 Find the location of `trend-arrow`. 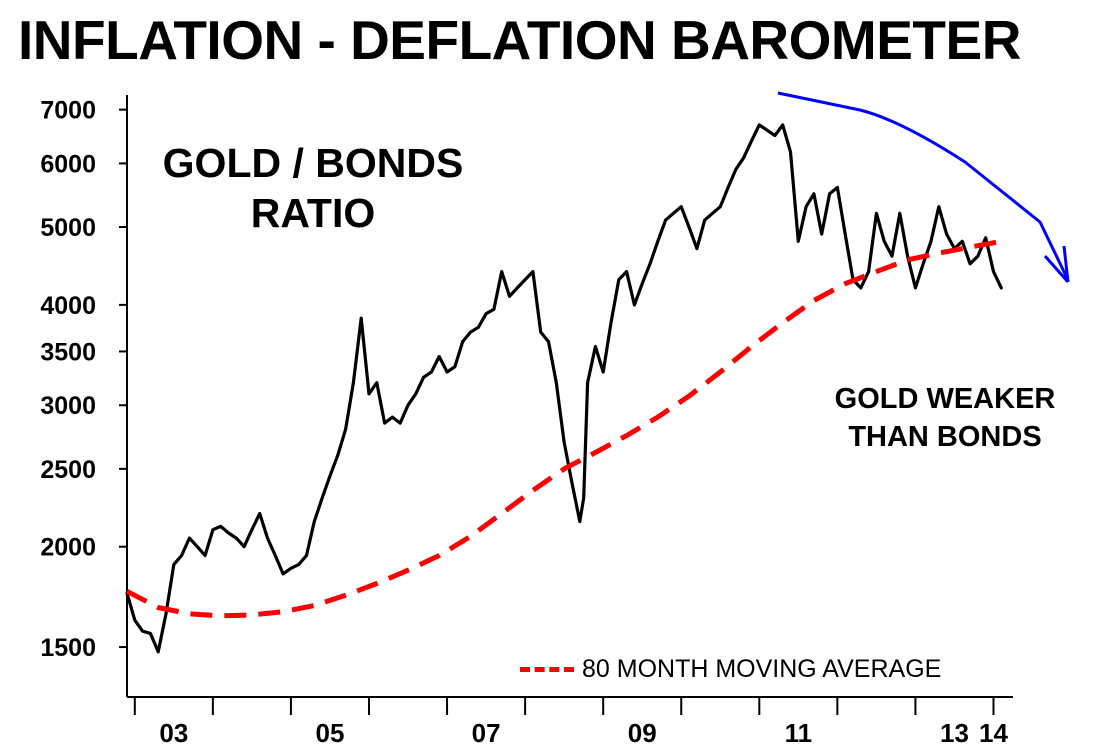

trend-arrow is located at coordinates (923, 187).